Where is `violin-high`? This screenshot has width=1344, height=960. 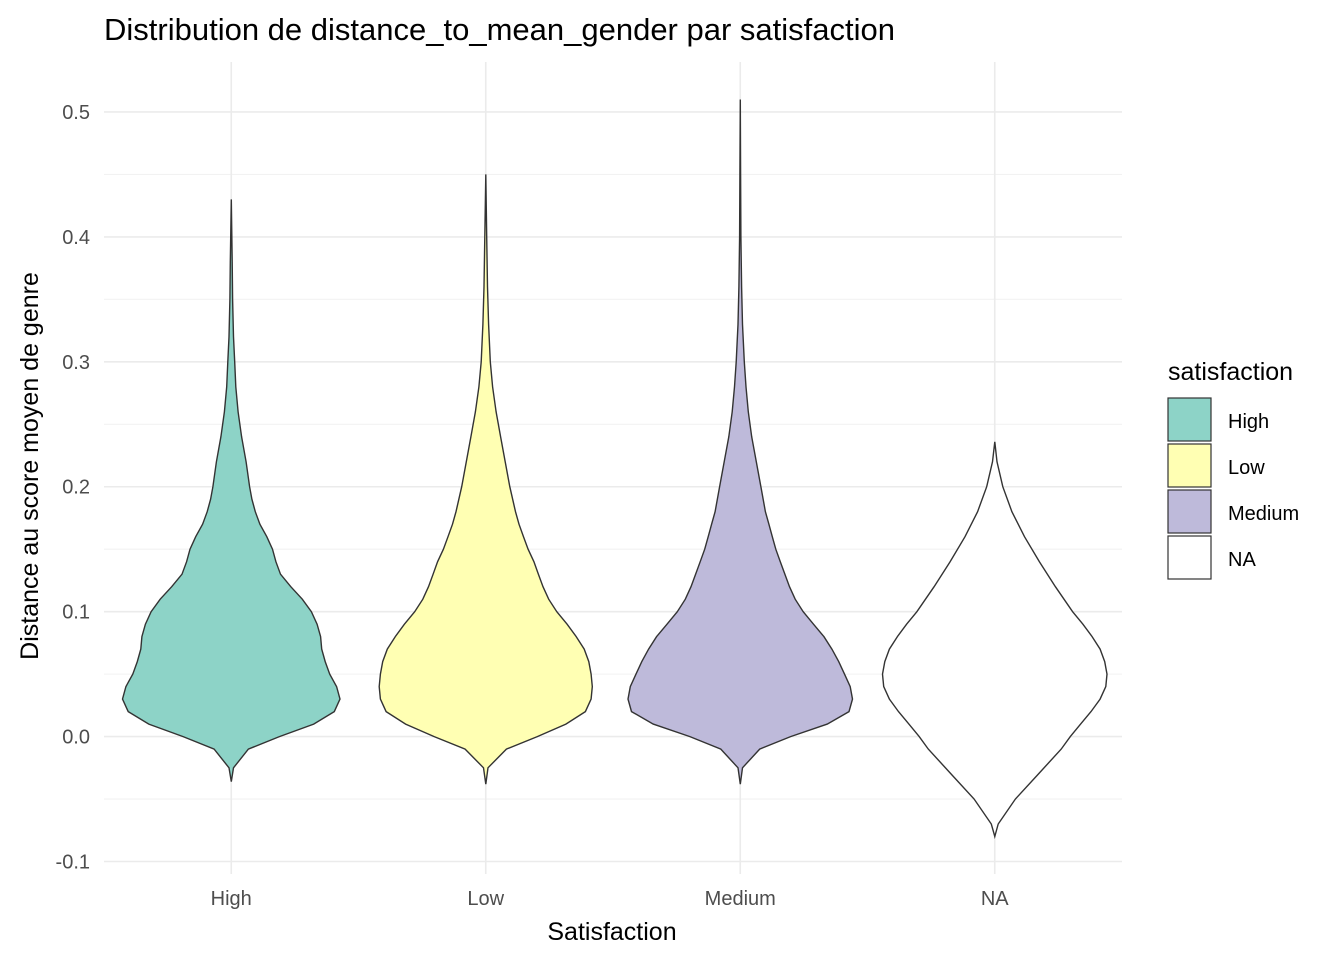 violin-high is located at coordinates (231, 490).